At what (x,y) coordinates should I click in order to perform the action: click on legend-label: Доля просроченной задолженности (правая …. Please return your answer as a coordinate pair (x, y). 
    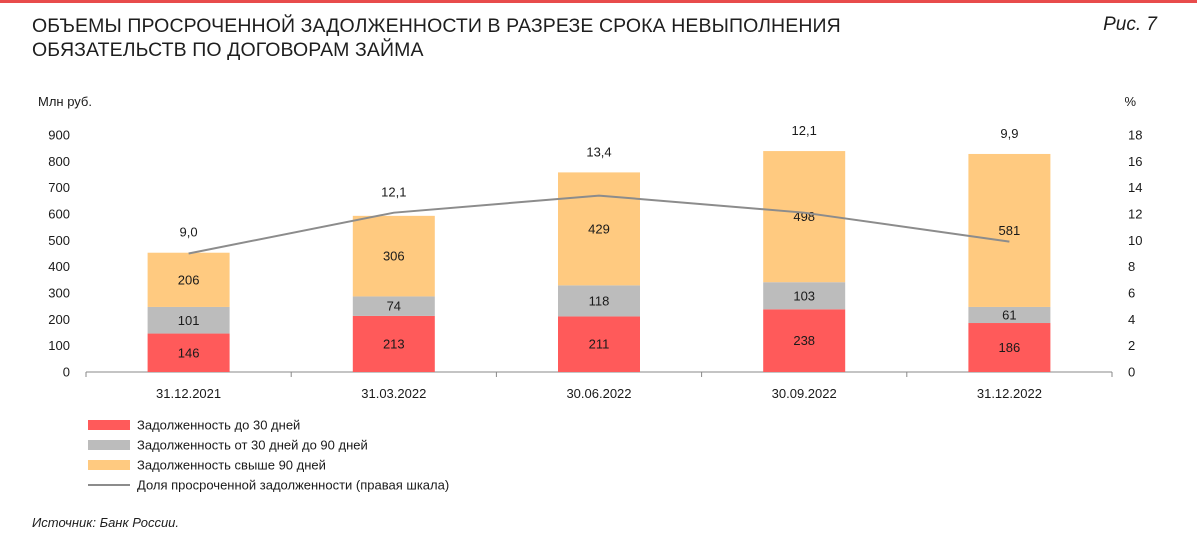
    Looking at the image, I should click on (293, 485).